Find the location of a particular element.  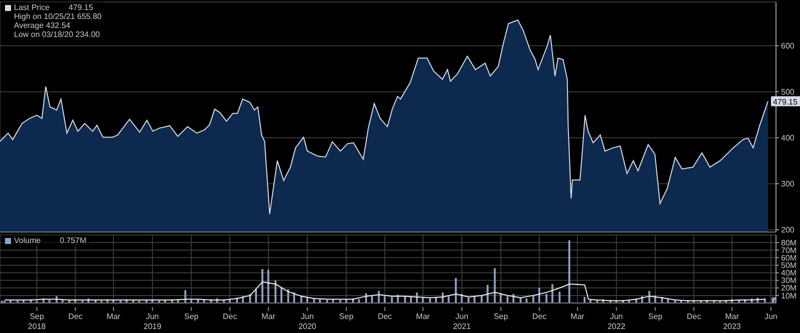

legend-label: Volume is located at coordinates (27, 240).